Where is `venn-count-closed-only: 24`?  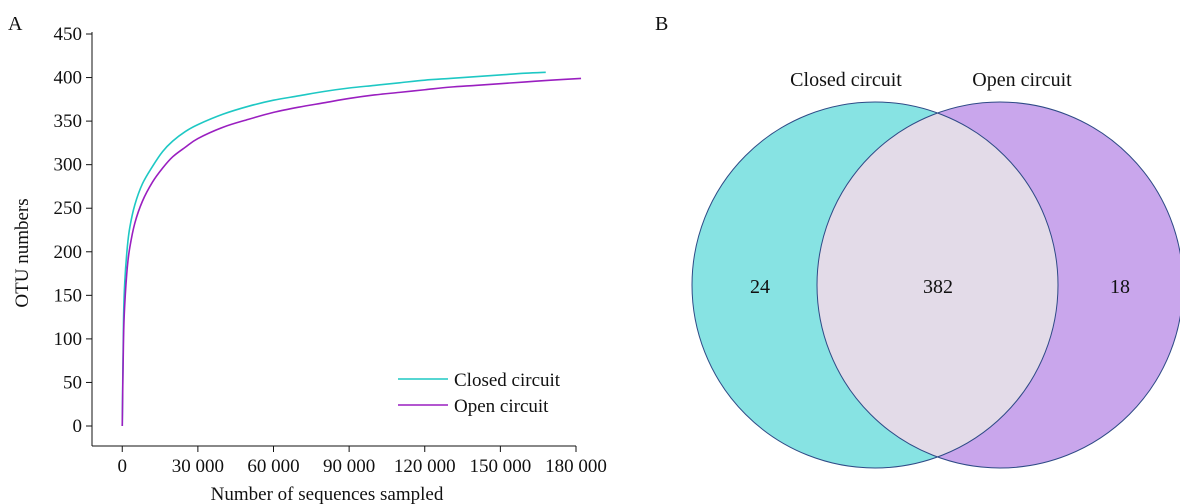
venn-count-closed-only: 24 is located at coordinates (760, 287).